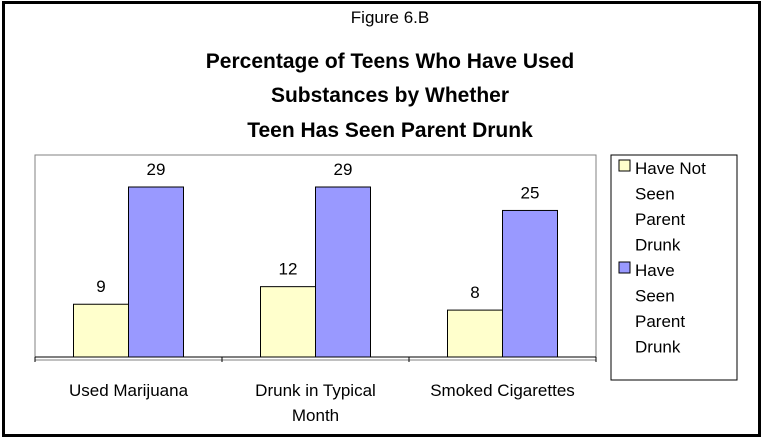  What do you see at coordinates (502, 390) in the screenshot?
I see `x-tick-label-cat3: Smoked Cigarettes` at bounding box center [502, 390].